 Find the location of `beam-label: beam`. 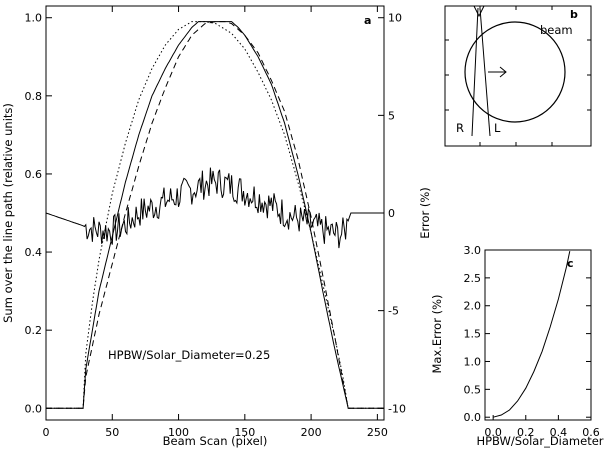

beam-label: beam is located at coordinates (556, 30).